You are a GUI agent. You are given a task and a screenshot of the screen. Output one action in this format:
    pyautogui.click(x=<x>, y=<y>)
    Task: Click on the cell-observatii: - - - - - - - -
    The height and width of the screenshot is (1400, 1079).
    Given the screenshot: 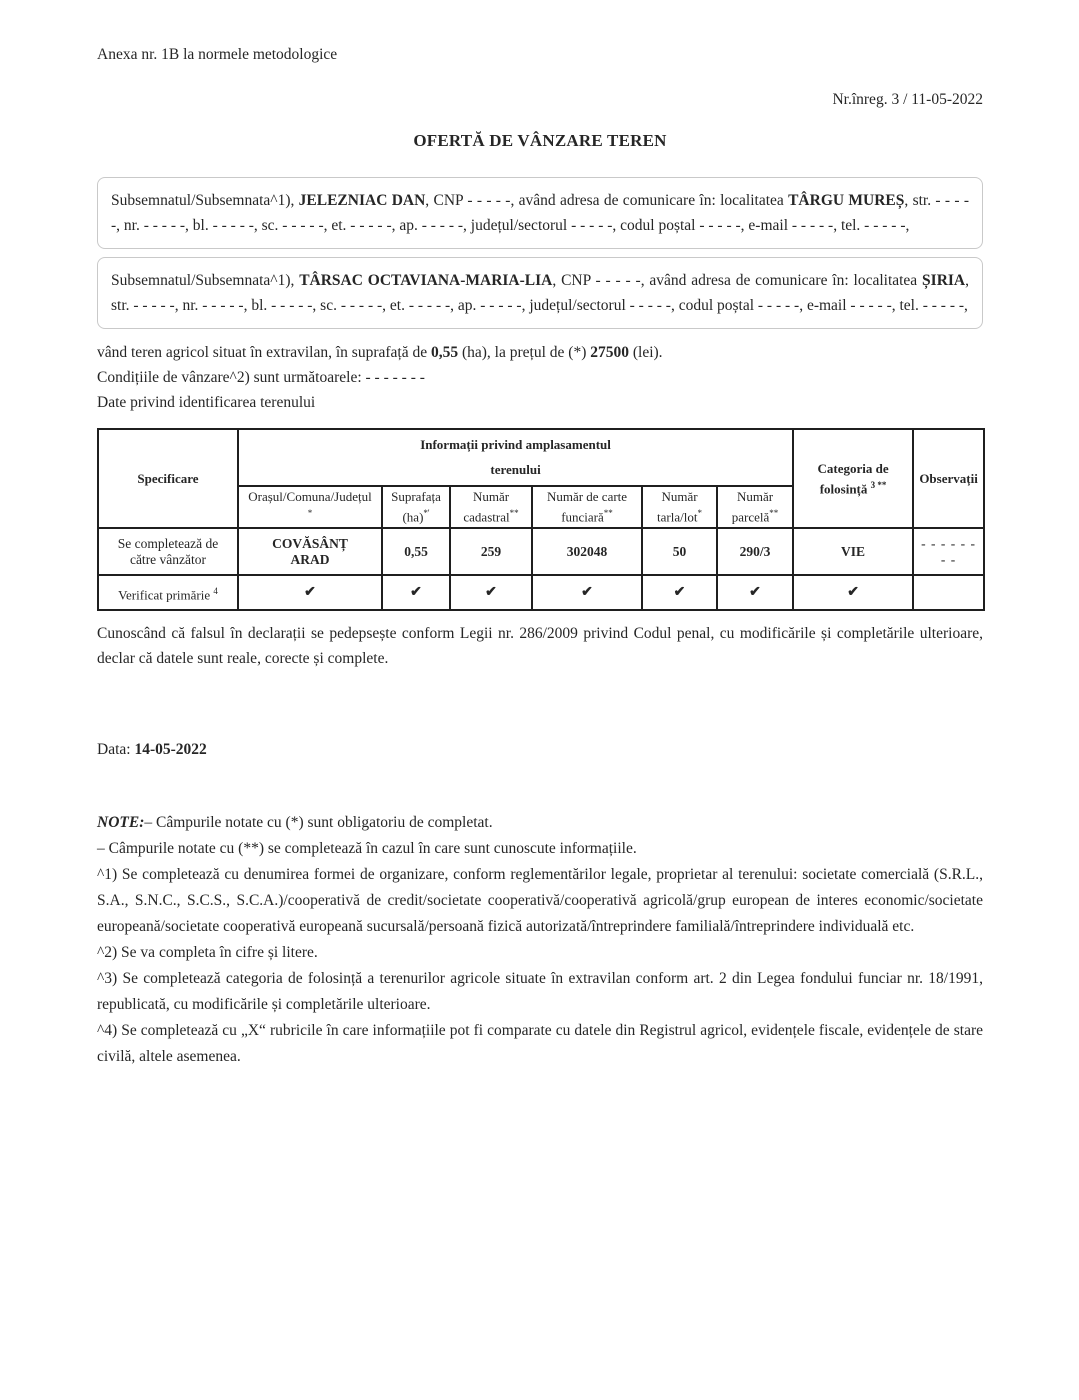 What is the action you would take?
    pyautogui.click(x=949, y=552)
    